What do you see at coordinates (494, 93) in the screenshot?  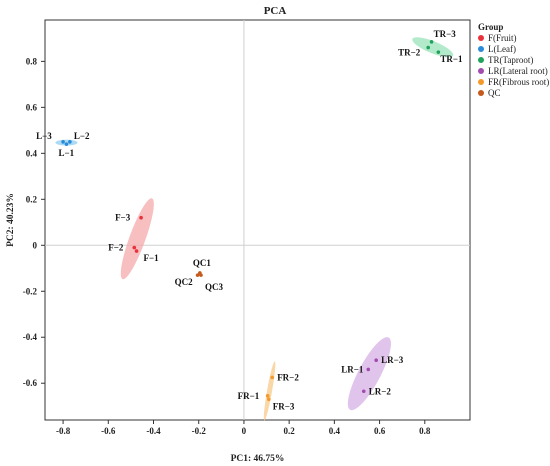 I see `legend-entry: QC` at bounding box center [494, 93].